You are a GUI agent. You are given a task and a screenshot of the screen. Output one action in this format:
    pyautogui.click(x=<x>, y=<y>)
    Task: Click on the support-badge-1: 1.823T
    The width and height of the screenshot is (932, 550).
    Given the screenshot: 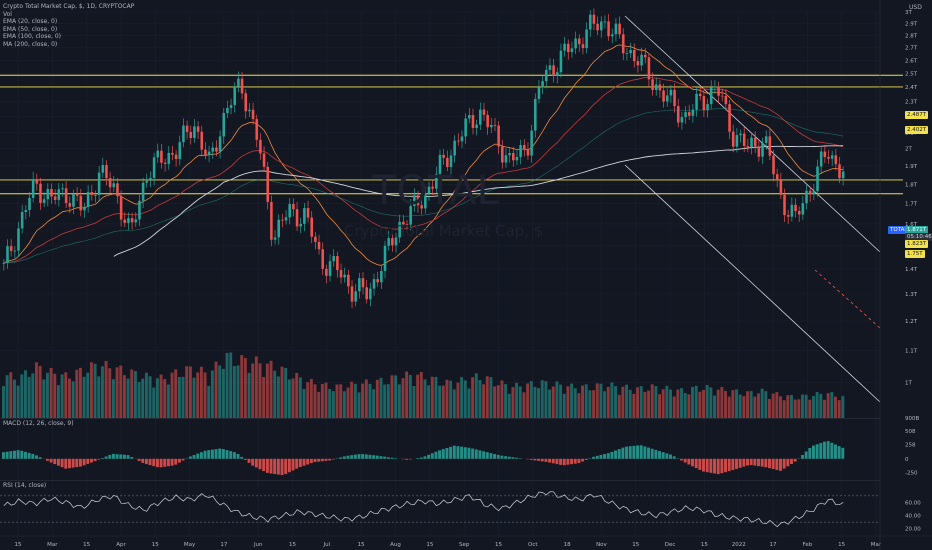 What is the action you would take?
    pyautogui.click(x=917, y=244)
    